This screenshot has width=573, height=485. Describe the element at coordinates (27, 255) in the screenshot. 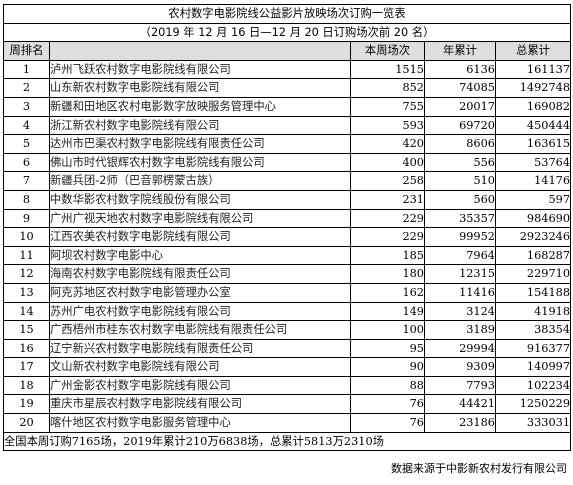

I see `rank-cell: 11` at that location.